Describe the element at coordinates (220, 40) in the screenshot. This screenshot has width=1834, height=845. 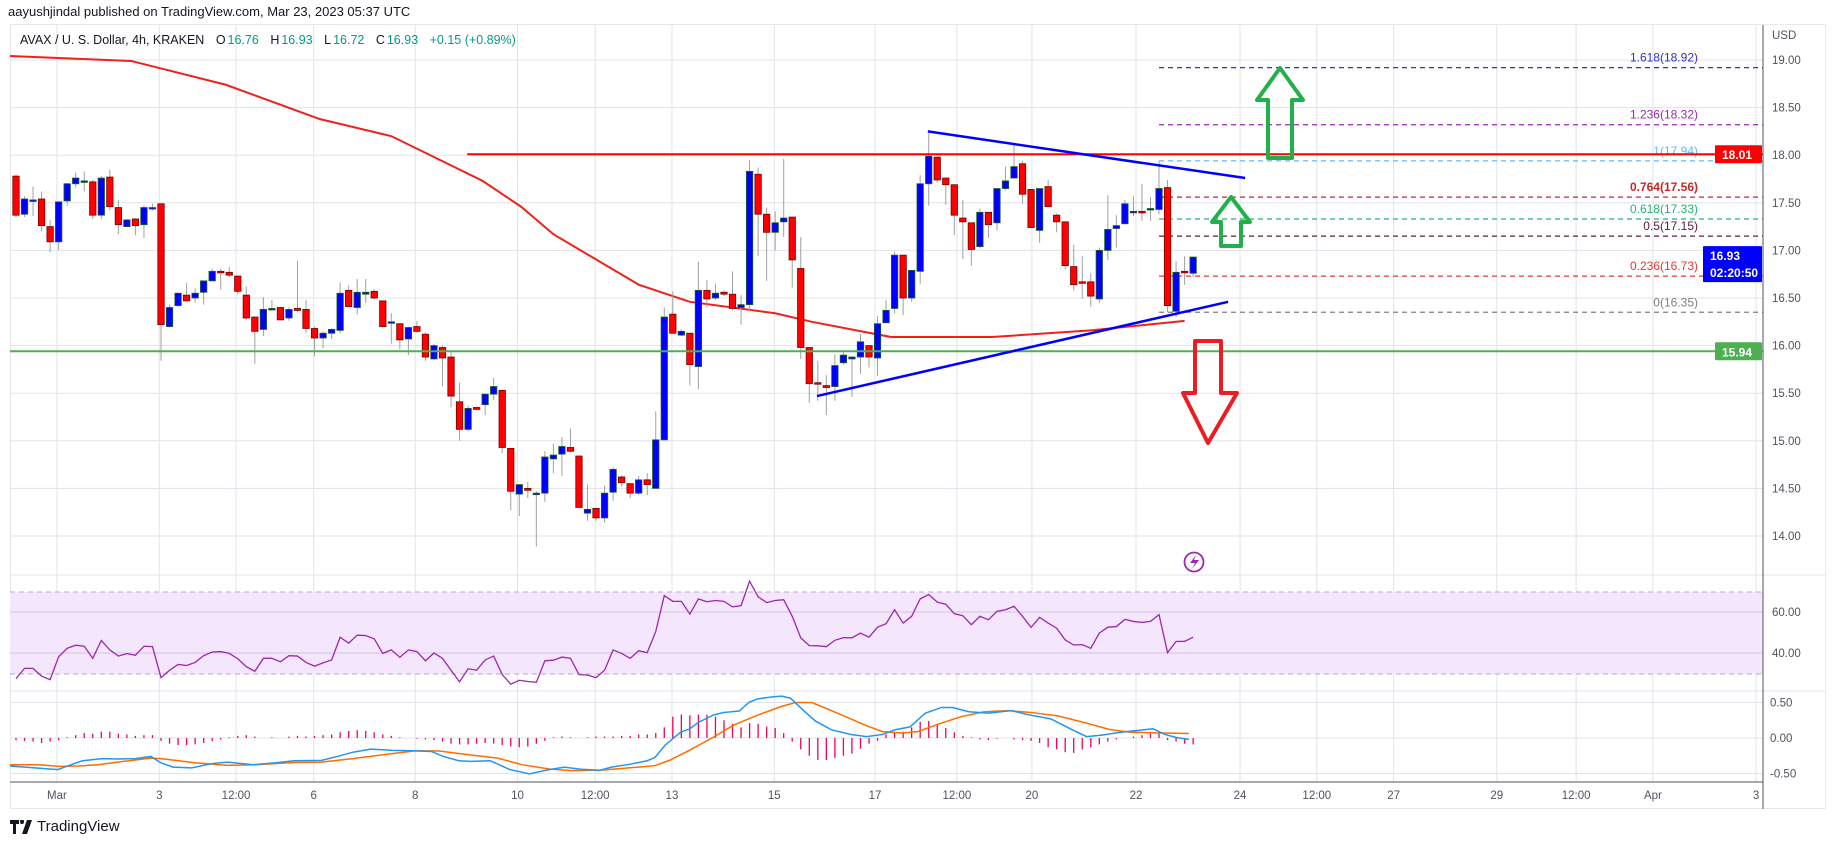
I see `open-label: O` at that location.